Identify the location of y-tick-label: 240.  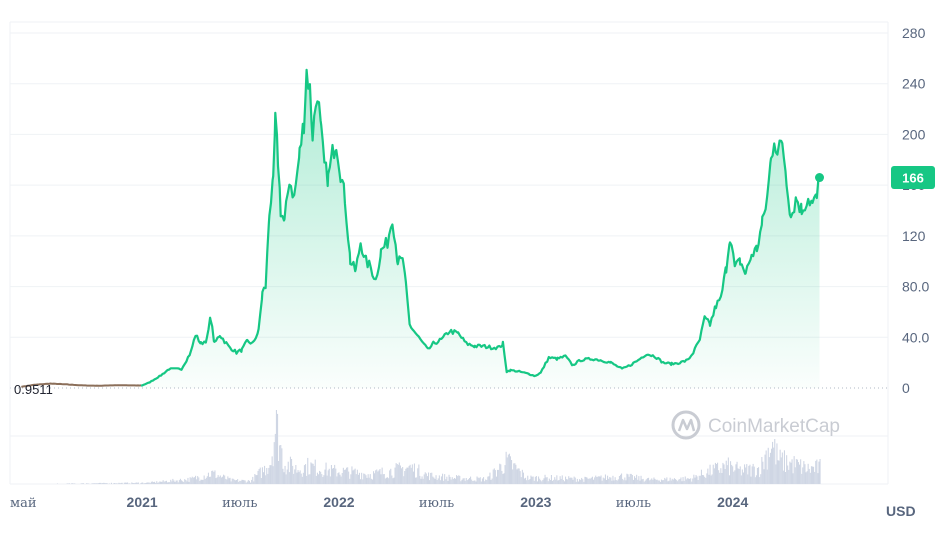
(914, 84).